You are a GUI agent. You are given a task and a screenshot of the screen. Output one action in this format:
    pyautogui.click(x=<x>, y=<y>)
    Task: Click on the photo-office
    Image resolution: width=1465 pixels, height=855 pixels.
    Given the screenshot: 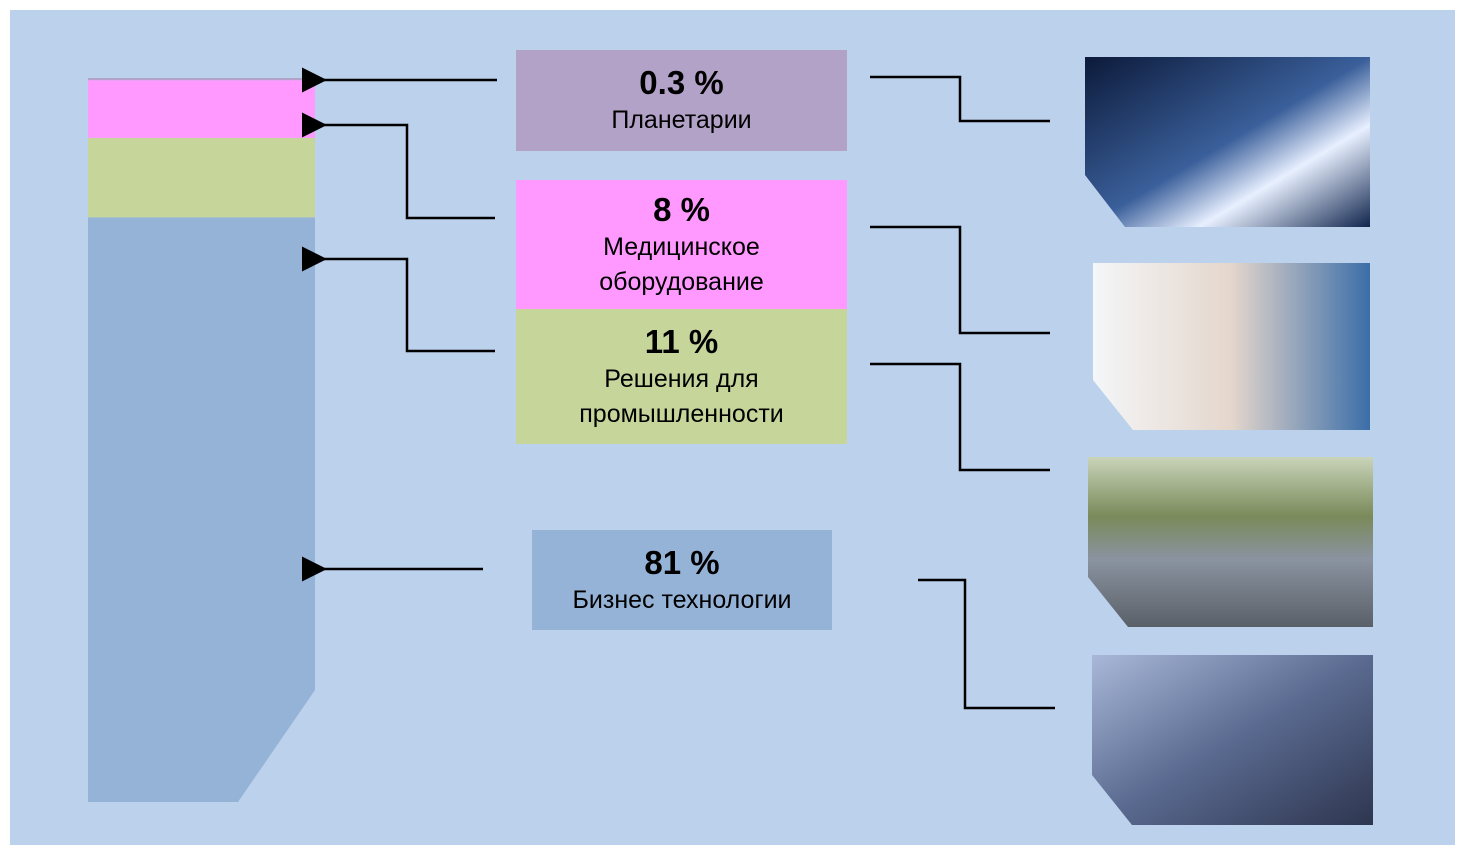 What is the action you would take?
    pyautogui.click(x=1232, y=740)
    